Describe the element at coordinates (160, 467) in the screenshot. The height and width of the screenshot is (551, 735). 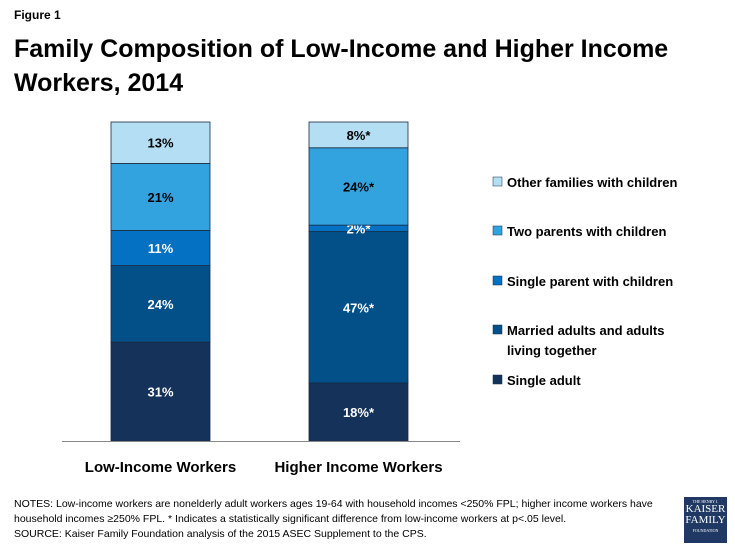
I see `category-label: Low-Income Workers` at that location.